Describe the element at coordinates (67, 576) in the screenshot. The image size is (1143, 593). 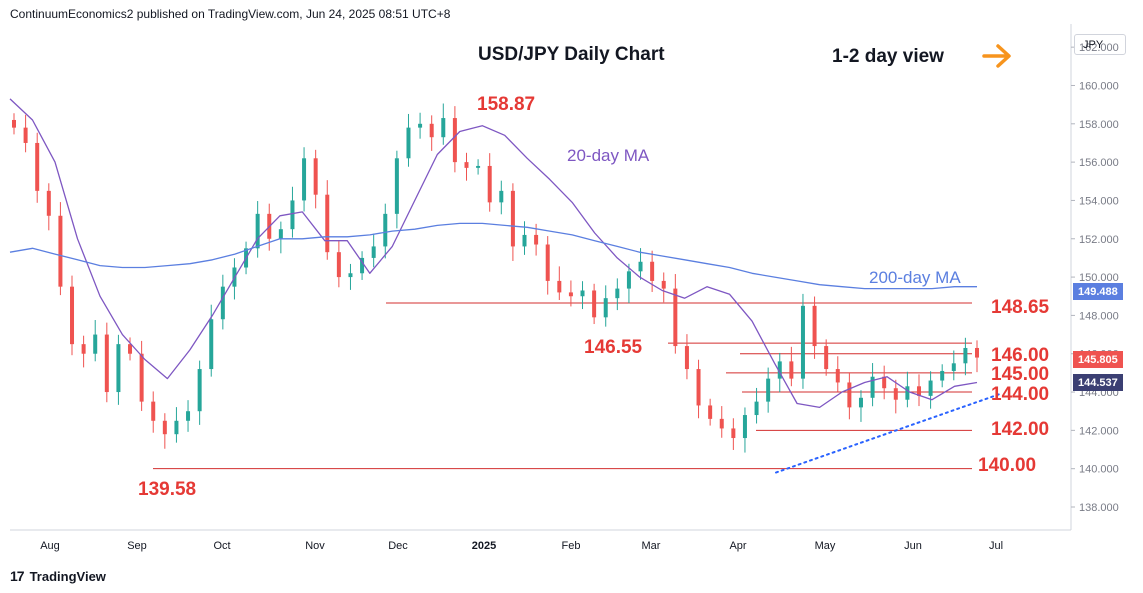
I see `tradingview-brand: TradingView` at that location.